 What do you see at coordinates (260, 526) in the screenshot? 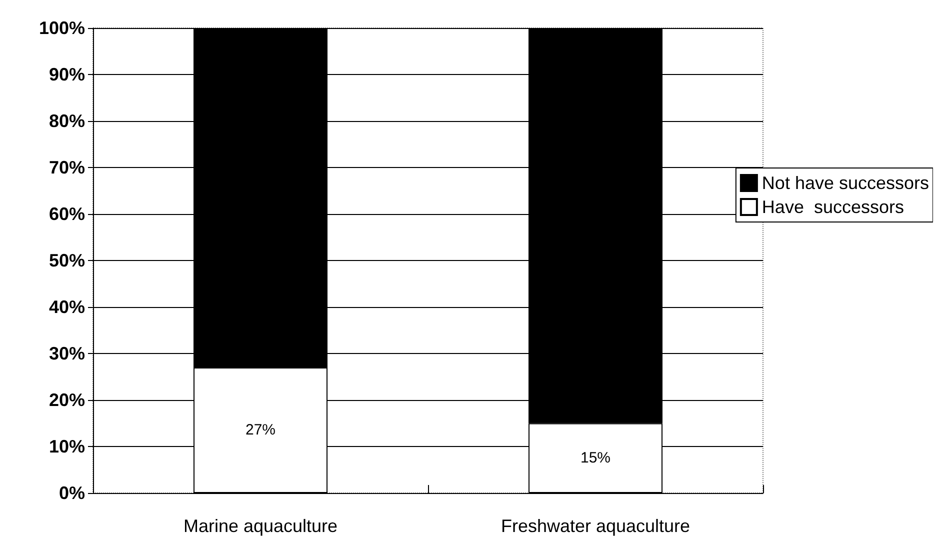
I see `x-tick-label: Marine aquaculture` at bounding box center [260, 526].